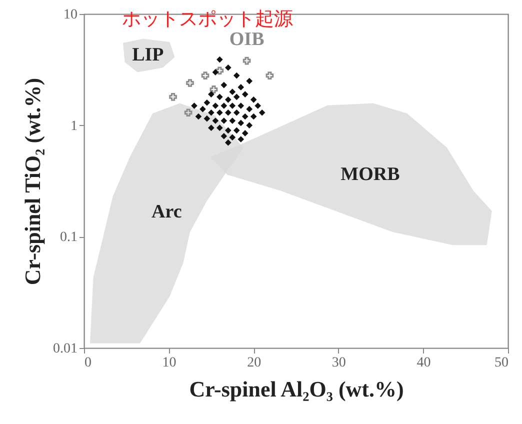 This screenshot has height=424, width=522. I want to click on x-tick-label: 20, so click(254, 363).